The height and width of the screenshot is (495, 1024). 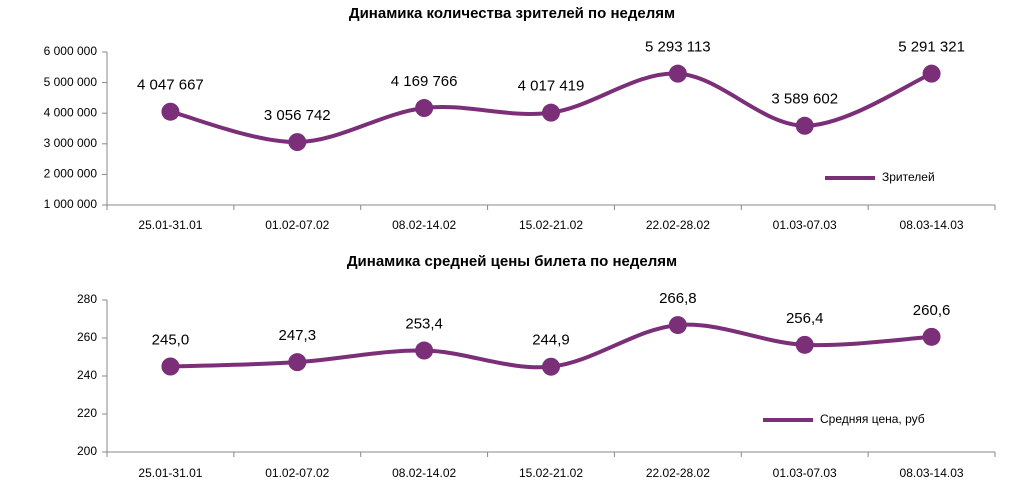 I want to click on y-tick-label: 240, so click(x=87, y=375).